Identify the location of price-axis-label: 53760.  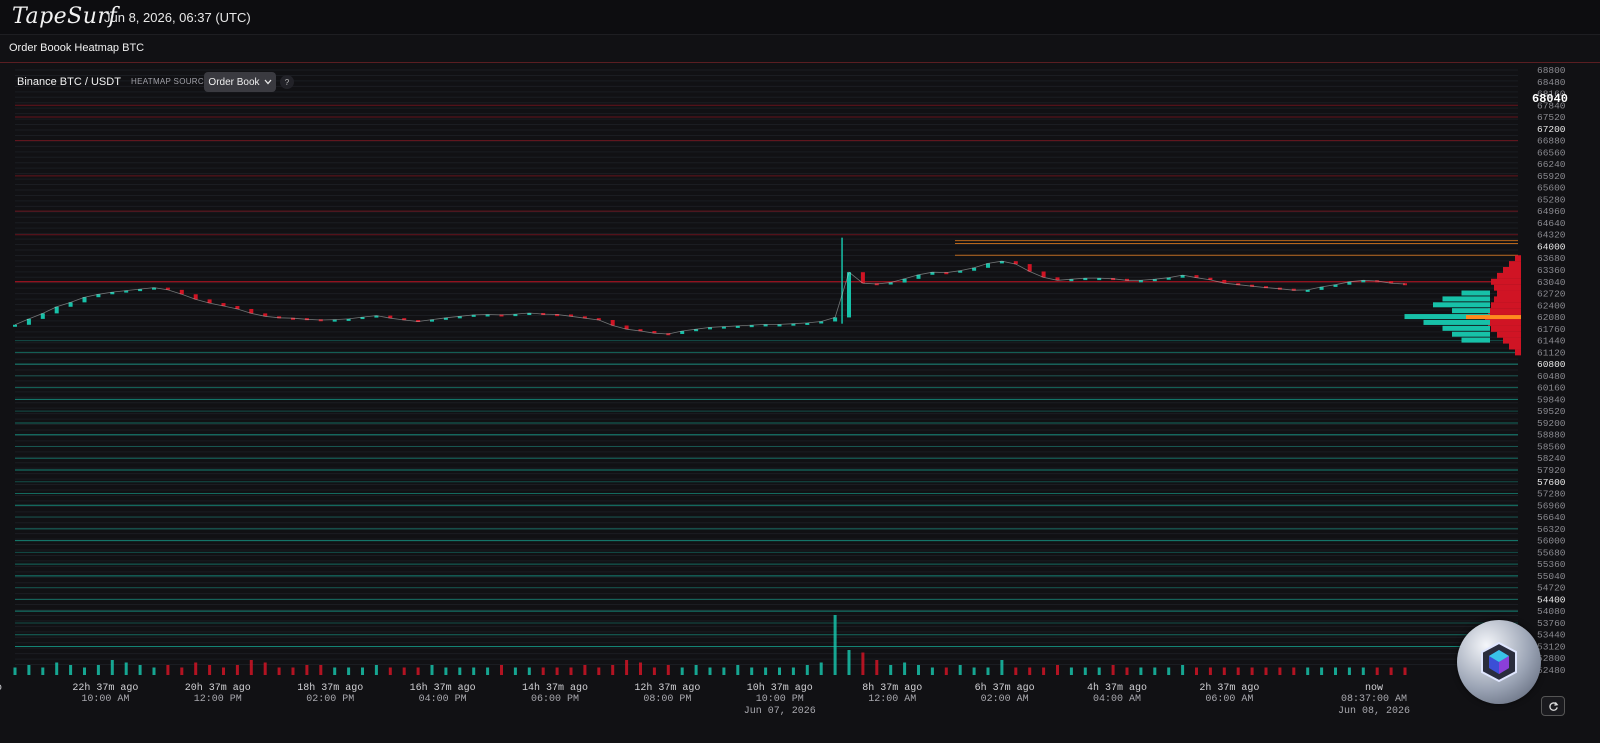
(1551, 623).